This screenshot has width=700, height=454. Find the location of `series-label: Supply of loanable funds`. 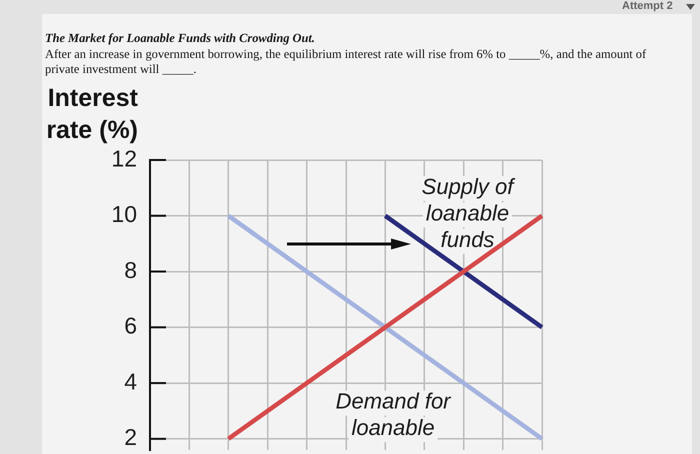

series-label: Supply of loanable funds is located at coordinates (469, 213).